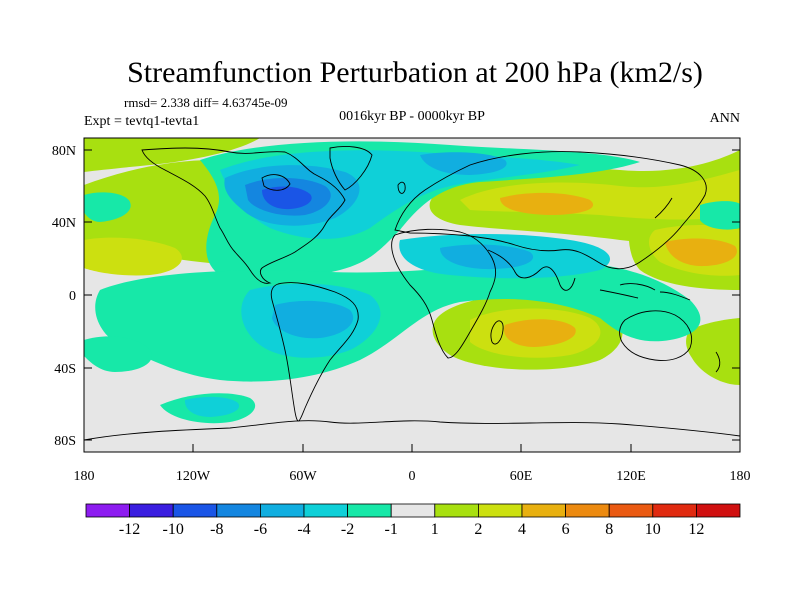 The width and height of the screenshot is (800, 600). Describe the element at coordinates (463, 163) in the screenshot. I see `contour-blue-arctic` at that location.